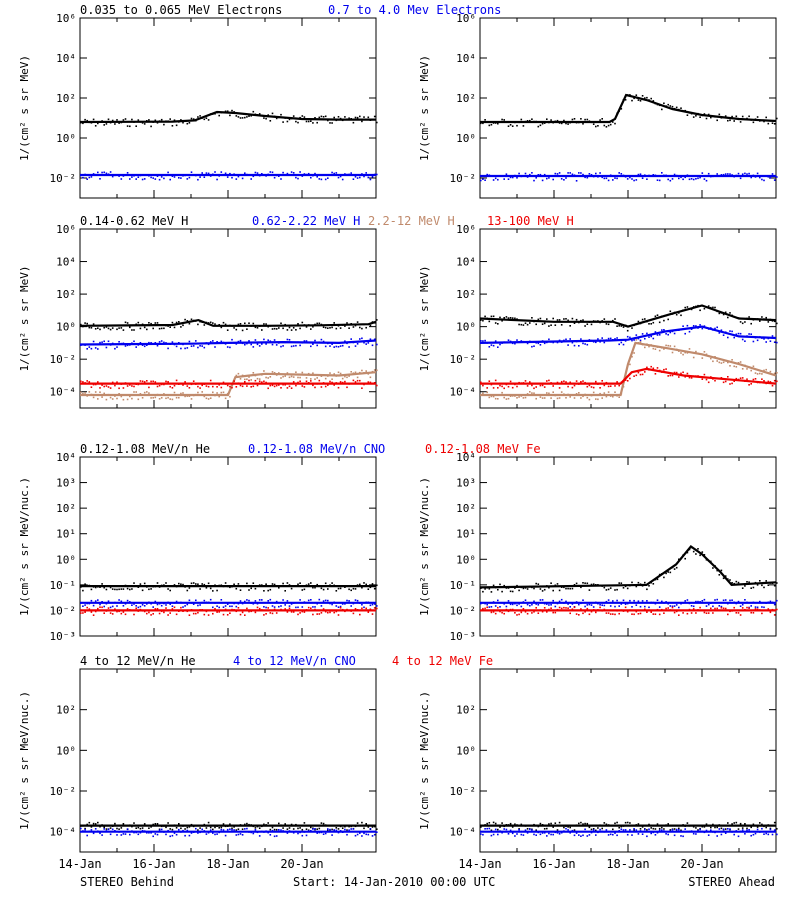 The height and width of the screenshot is (900, 800). I want to click on ytick-label-2-behind-1: 10⁻², so click(63, 359).